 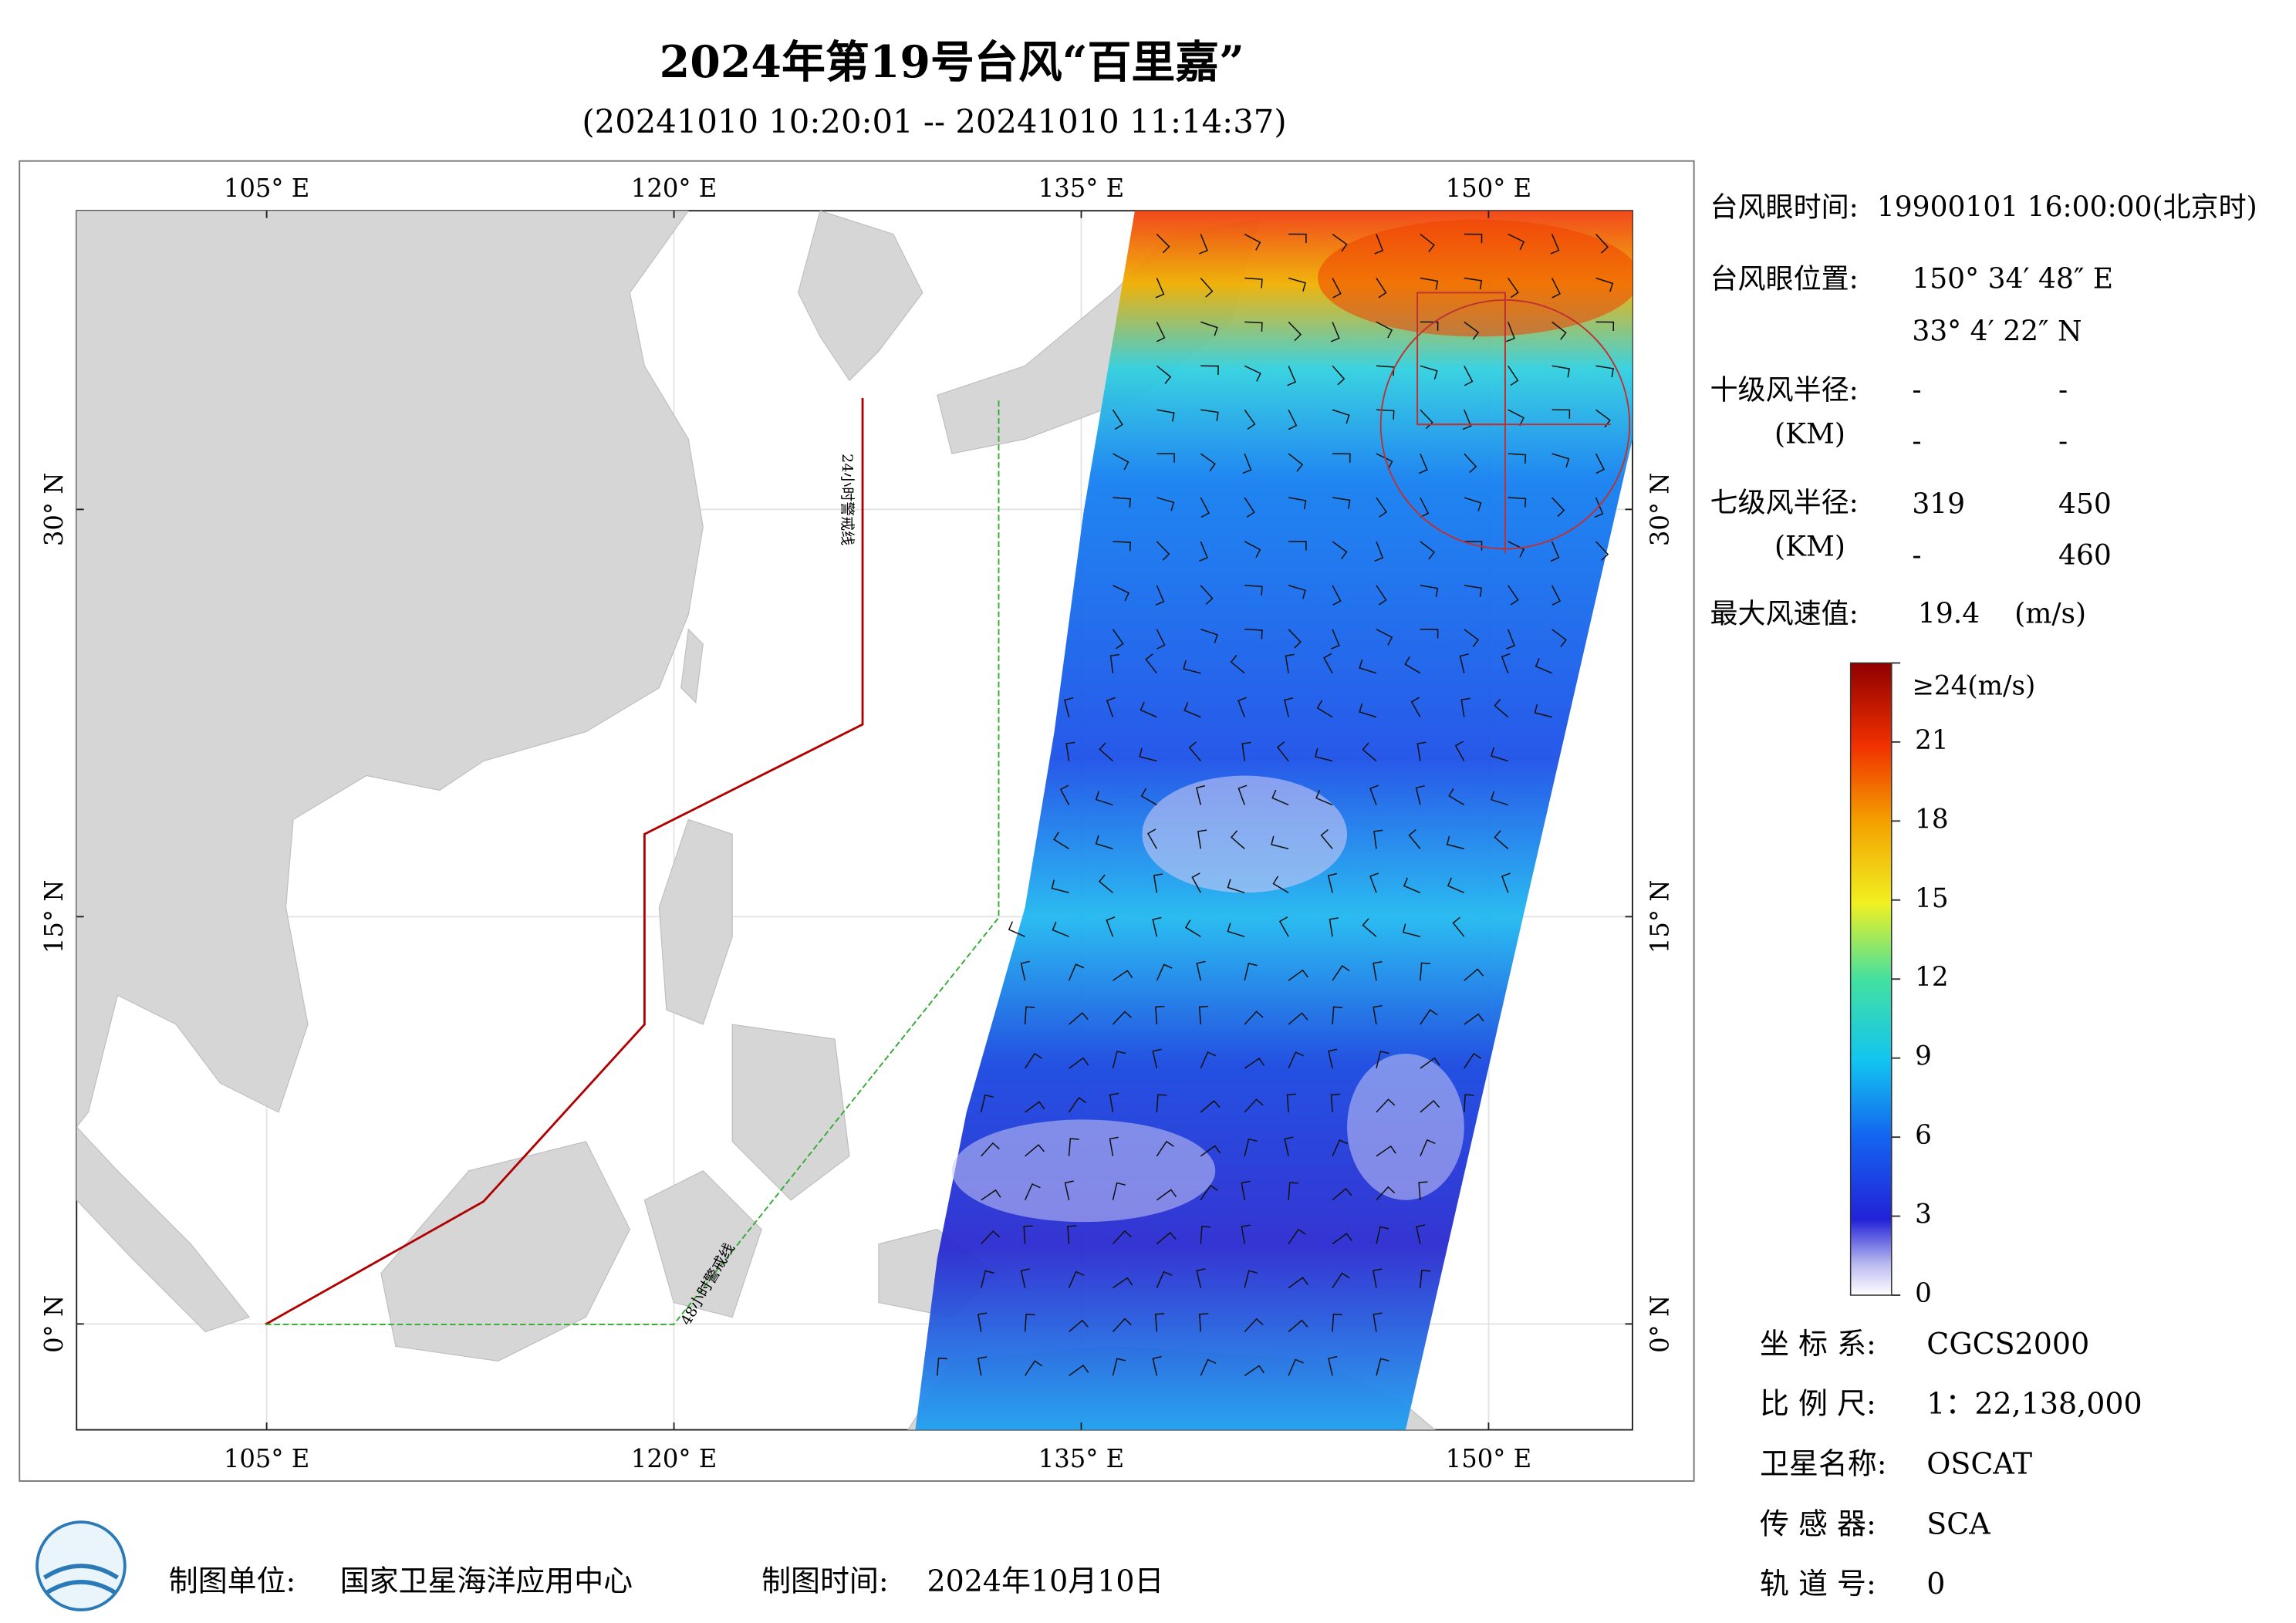 I want to click on x-tick-label: 120° E, so click(x=674, y=1458).